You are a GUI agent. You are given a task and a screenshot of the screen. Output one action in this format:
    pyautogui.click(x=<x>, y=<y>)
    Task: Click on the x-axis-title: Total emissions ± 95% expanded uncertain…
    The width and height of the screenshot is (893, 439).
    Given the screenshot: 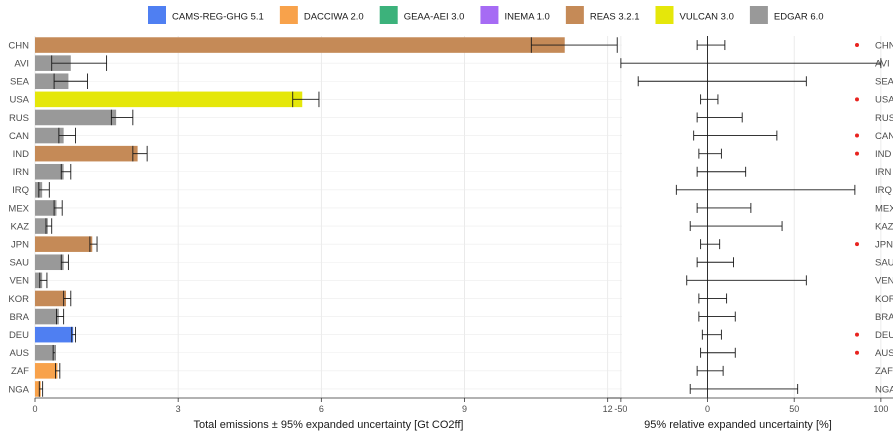 What is the action you would take?
    pyautogui.click(x=329, y=425)
    